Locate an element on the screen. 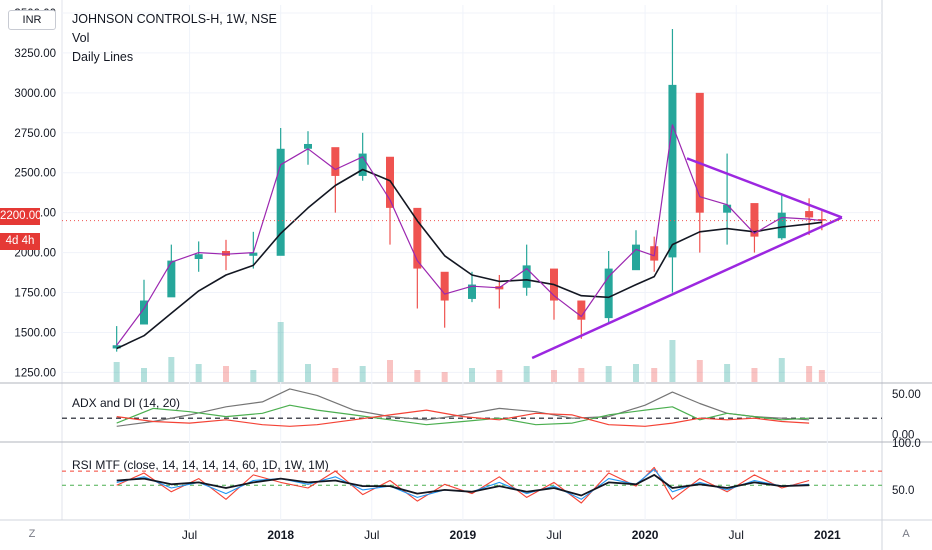 This screenshot has width=932, height=550. adx-y-tick-label: 0.00 is located at coordinates (903, 435).